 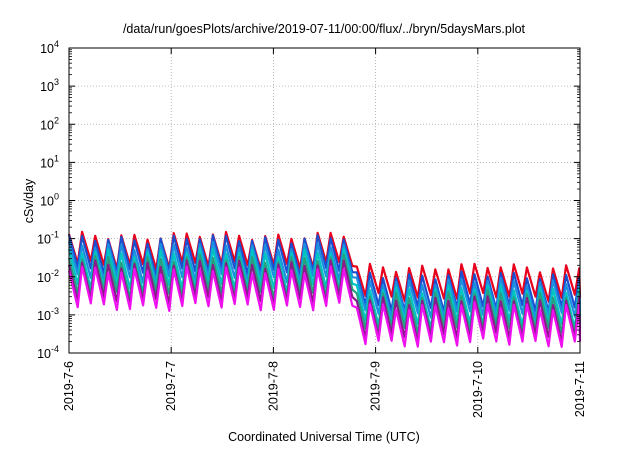 I want to click on x-tick-label: 2019-7-11, so click(x=580, y=389).